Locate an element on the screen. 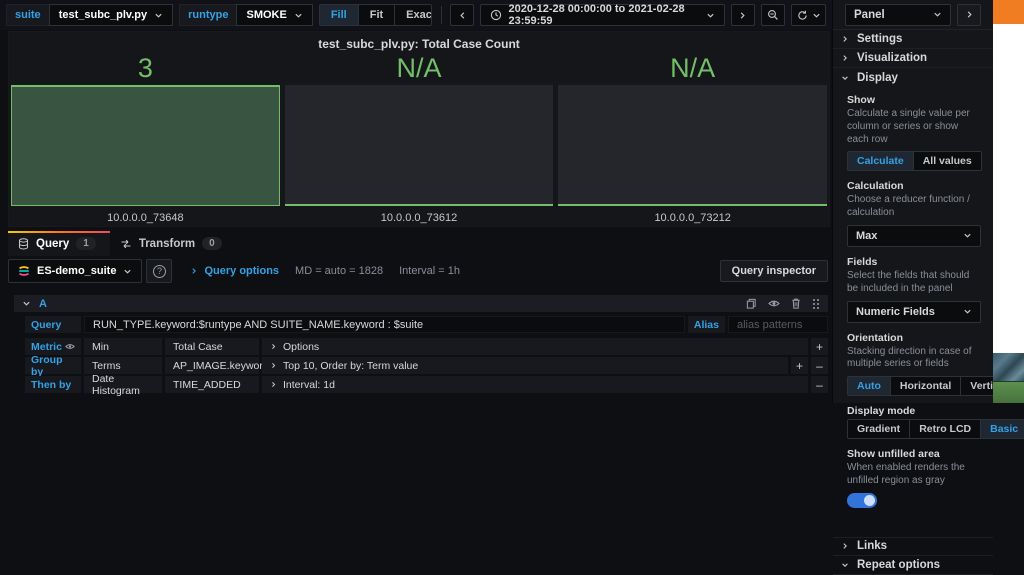  time-shift-back-button is located at coordinates (462, 15).